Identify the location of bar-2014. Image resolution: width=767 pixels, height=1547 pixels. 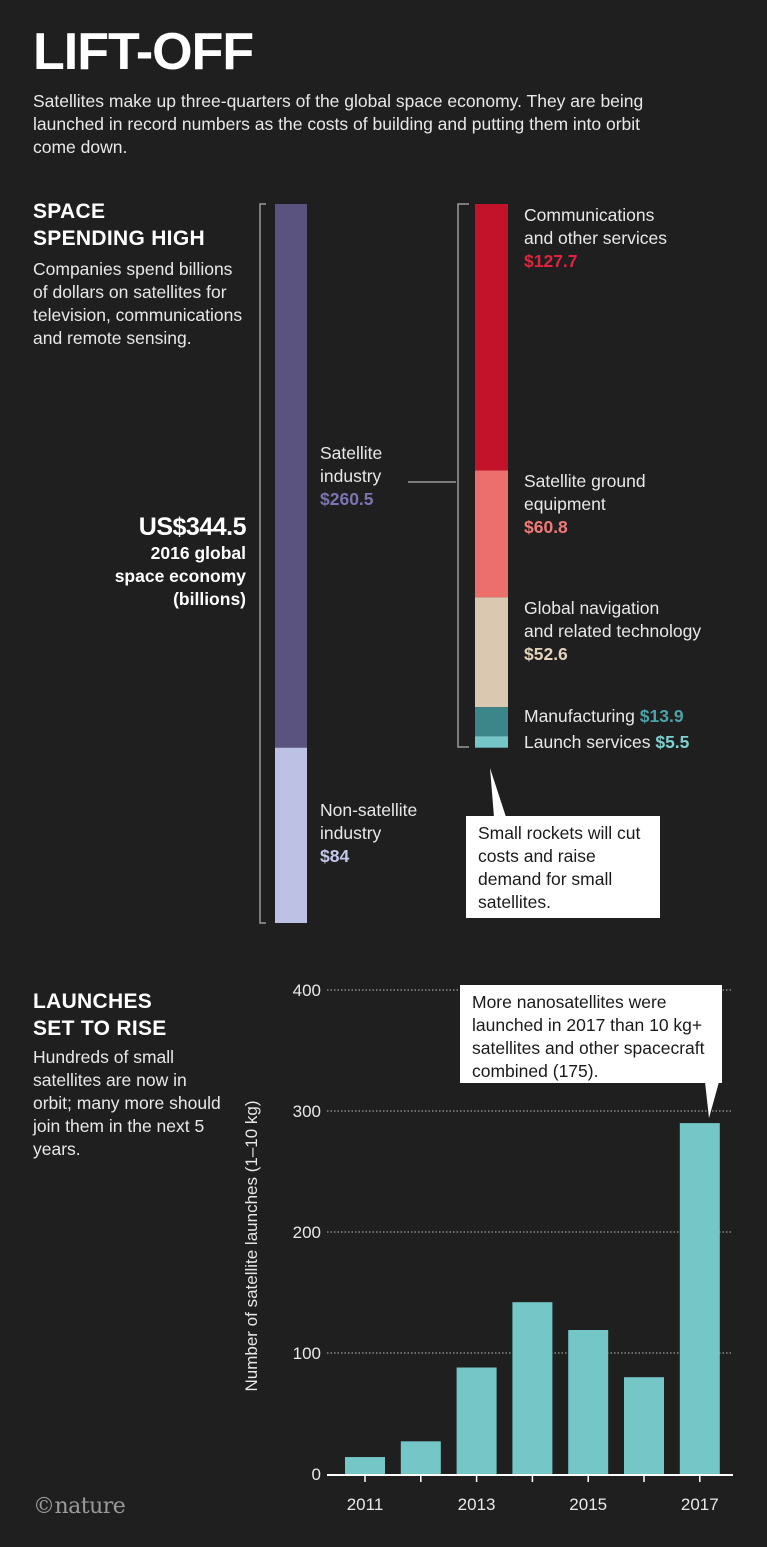
(532, 1388).